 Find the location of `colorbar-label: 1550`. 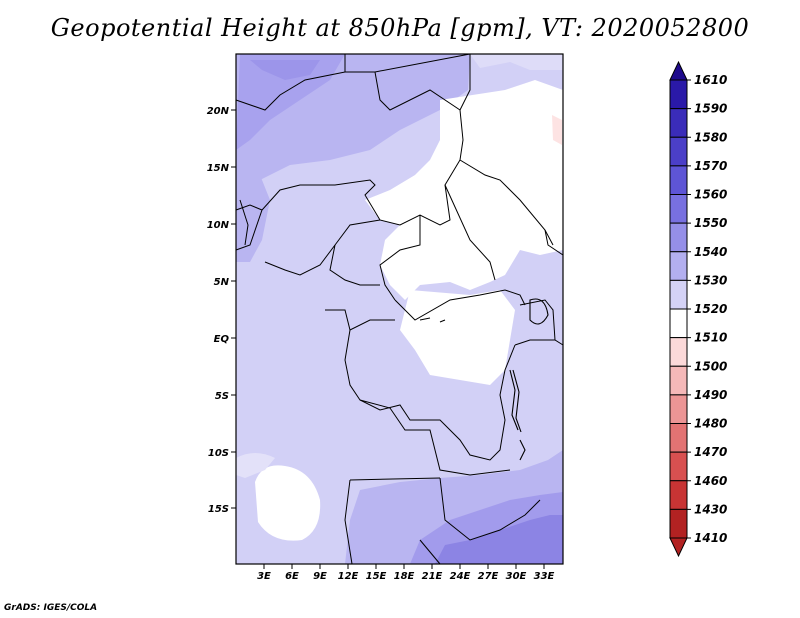

colorbar-label: 1550 is located at coordinates (710, 223).